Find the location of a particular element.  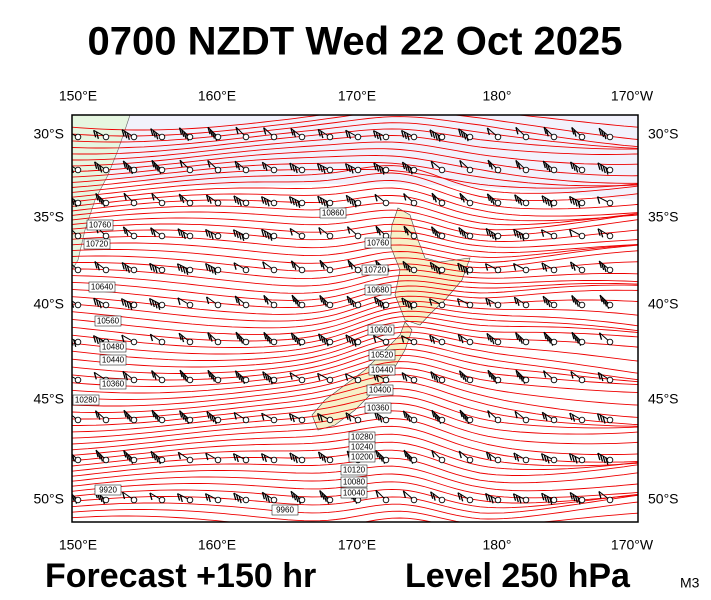

contour-label: 10480 is located at coordinates (113, 347).